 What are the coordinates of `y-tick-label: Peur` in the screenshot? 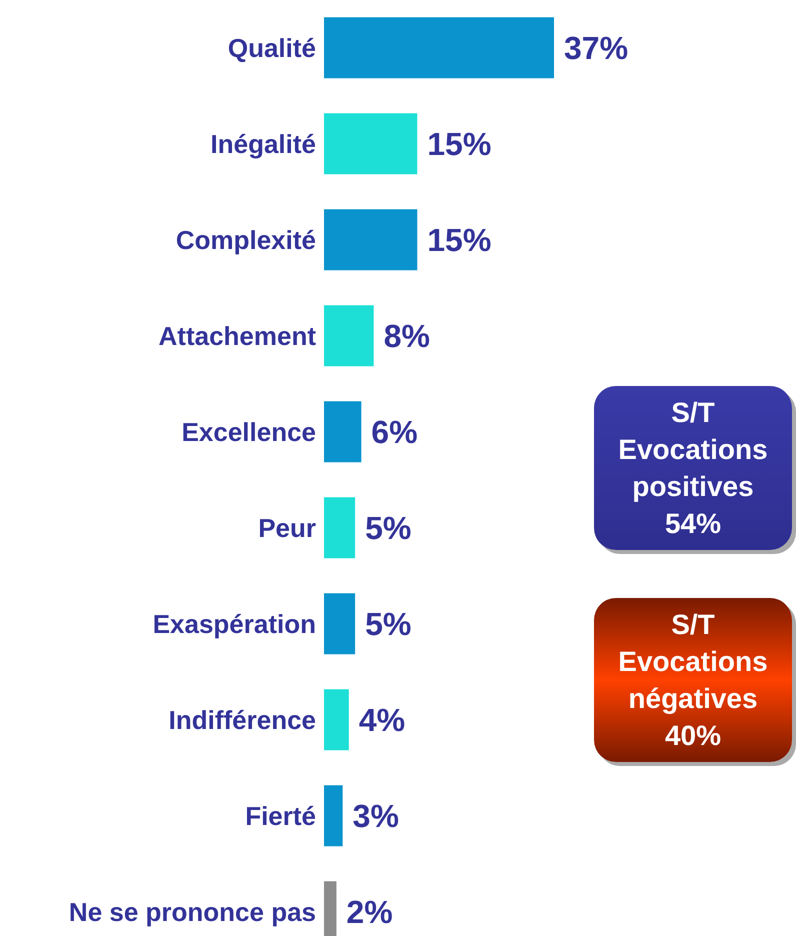 It's located at (287, 528).